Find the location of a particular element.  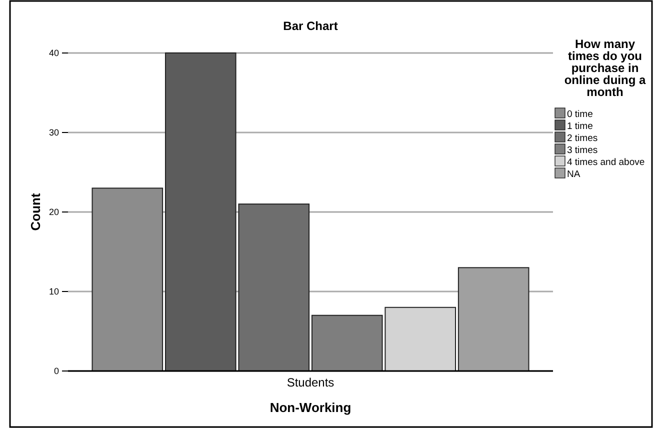

chart-title: Bar Chart is located at coordinates (310, 26).